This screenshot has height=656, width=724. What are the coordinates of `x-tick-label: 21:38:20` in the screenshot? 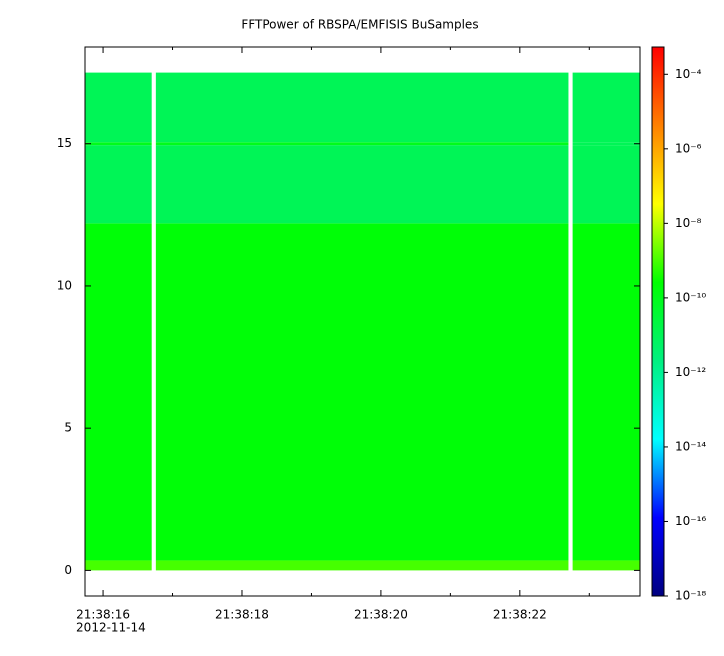 It's located at (381, 615).